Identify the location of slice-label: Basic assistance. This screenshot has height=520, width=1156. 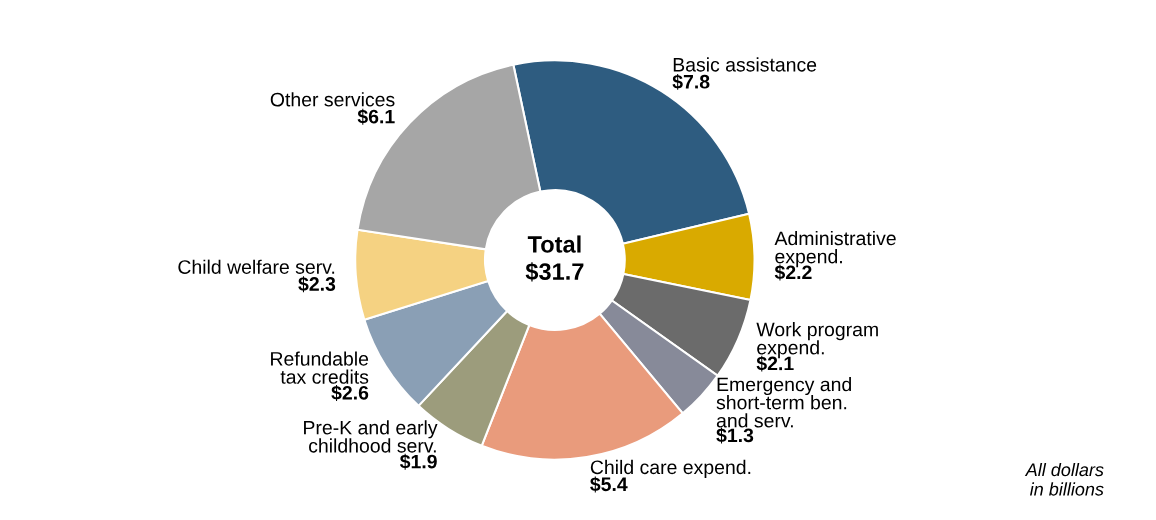
(745, 64).